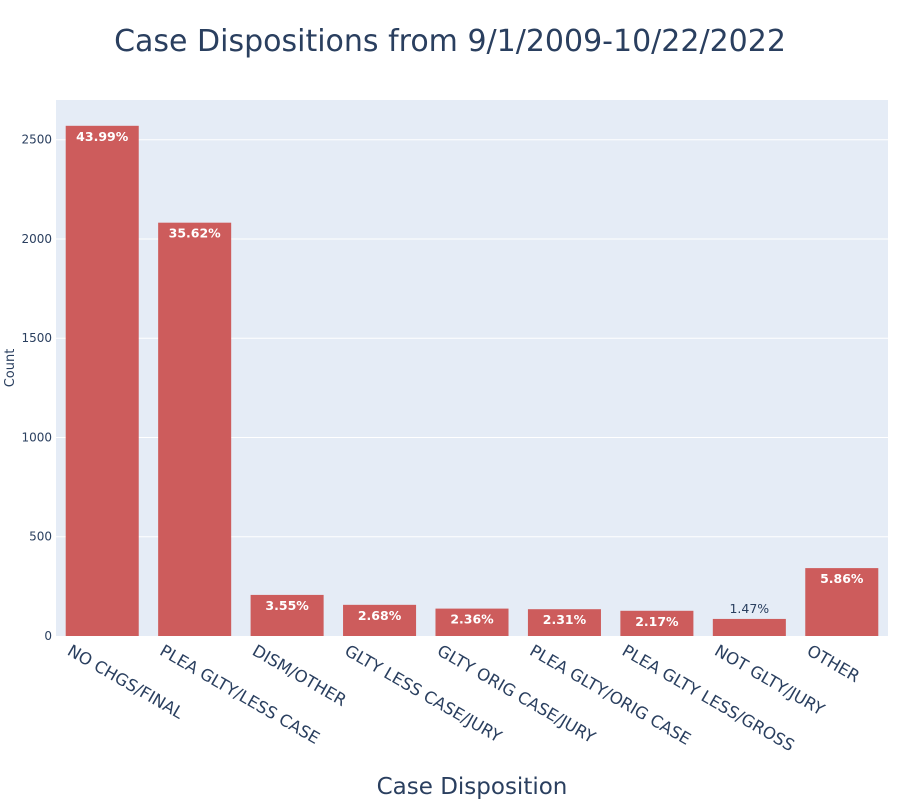 Image resolution: width=900 pixels, height=800 pixels. I want to click on y-tick-label: 2000, so click(36, 239).